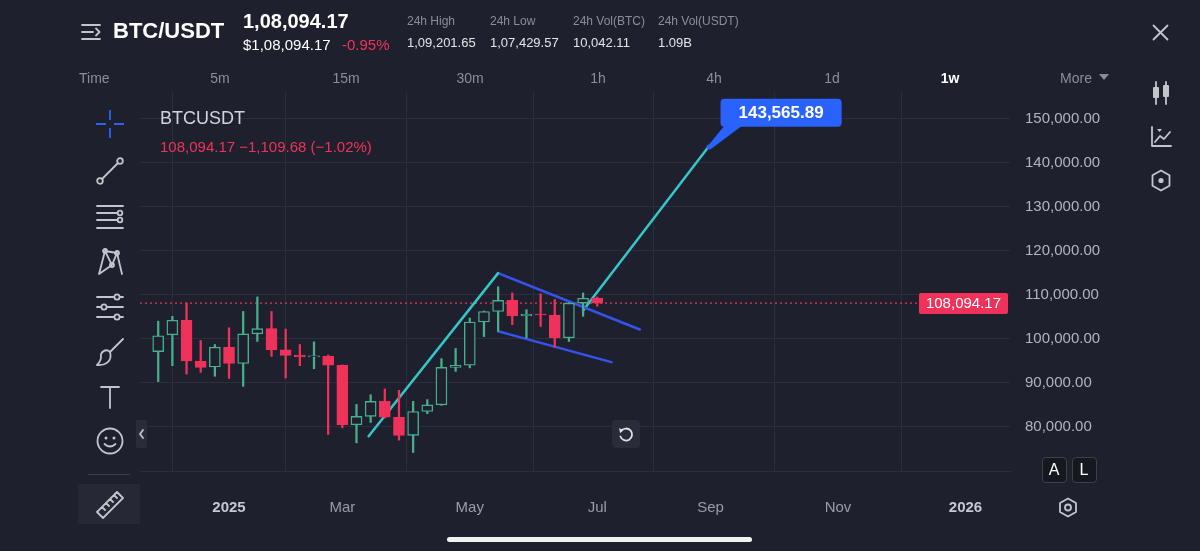 The height and width of the screenshot is (551, 1200). I want to click on x-tick-label: Nov, so click(838, 507).